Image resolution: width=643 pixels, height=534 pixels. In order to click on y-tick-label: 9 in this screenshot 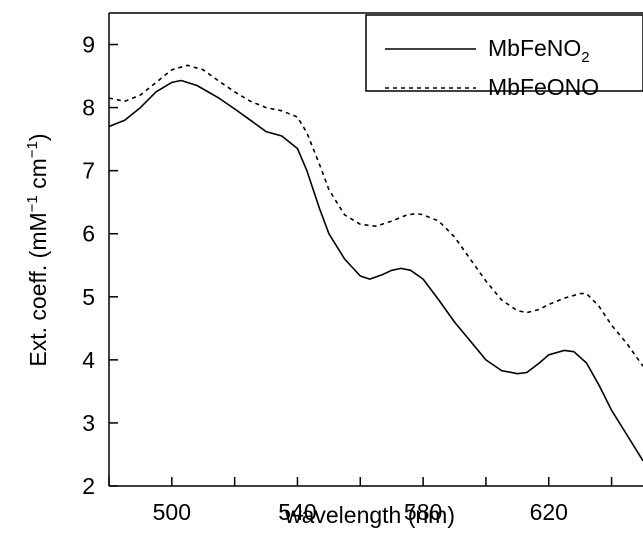, I will do `click(88, 45)`.